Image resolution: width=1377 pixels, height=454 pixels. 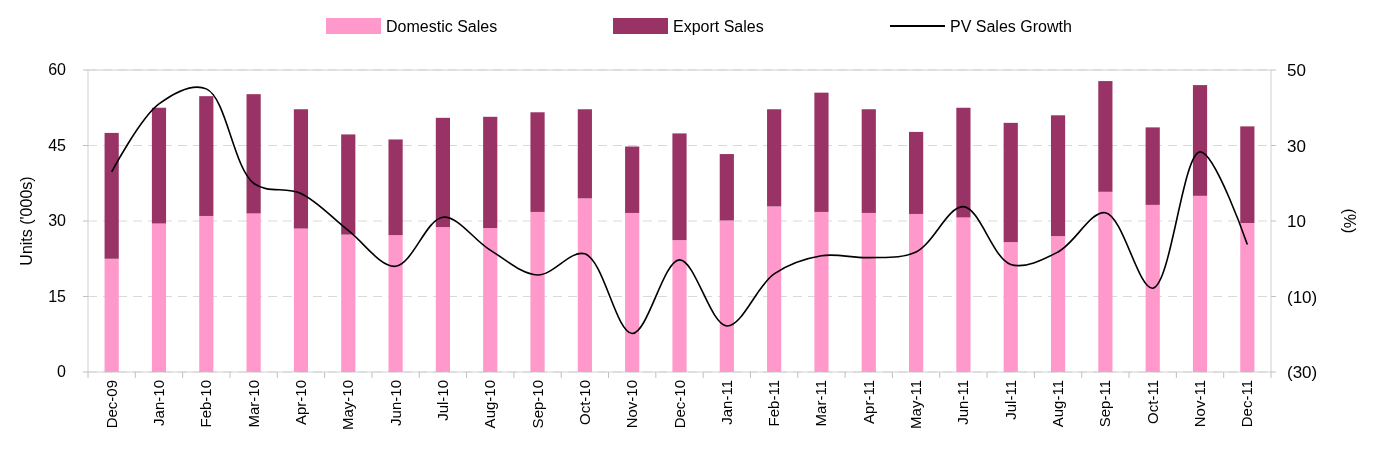 What do you see at coordinates (584, 403) in the screenshot?
I see `x-tick-label: Oct-10` at bounding box center [584, 403].